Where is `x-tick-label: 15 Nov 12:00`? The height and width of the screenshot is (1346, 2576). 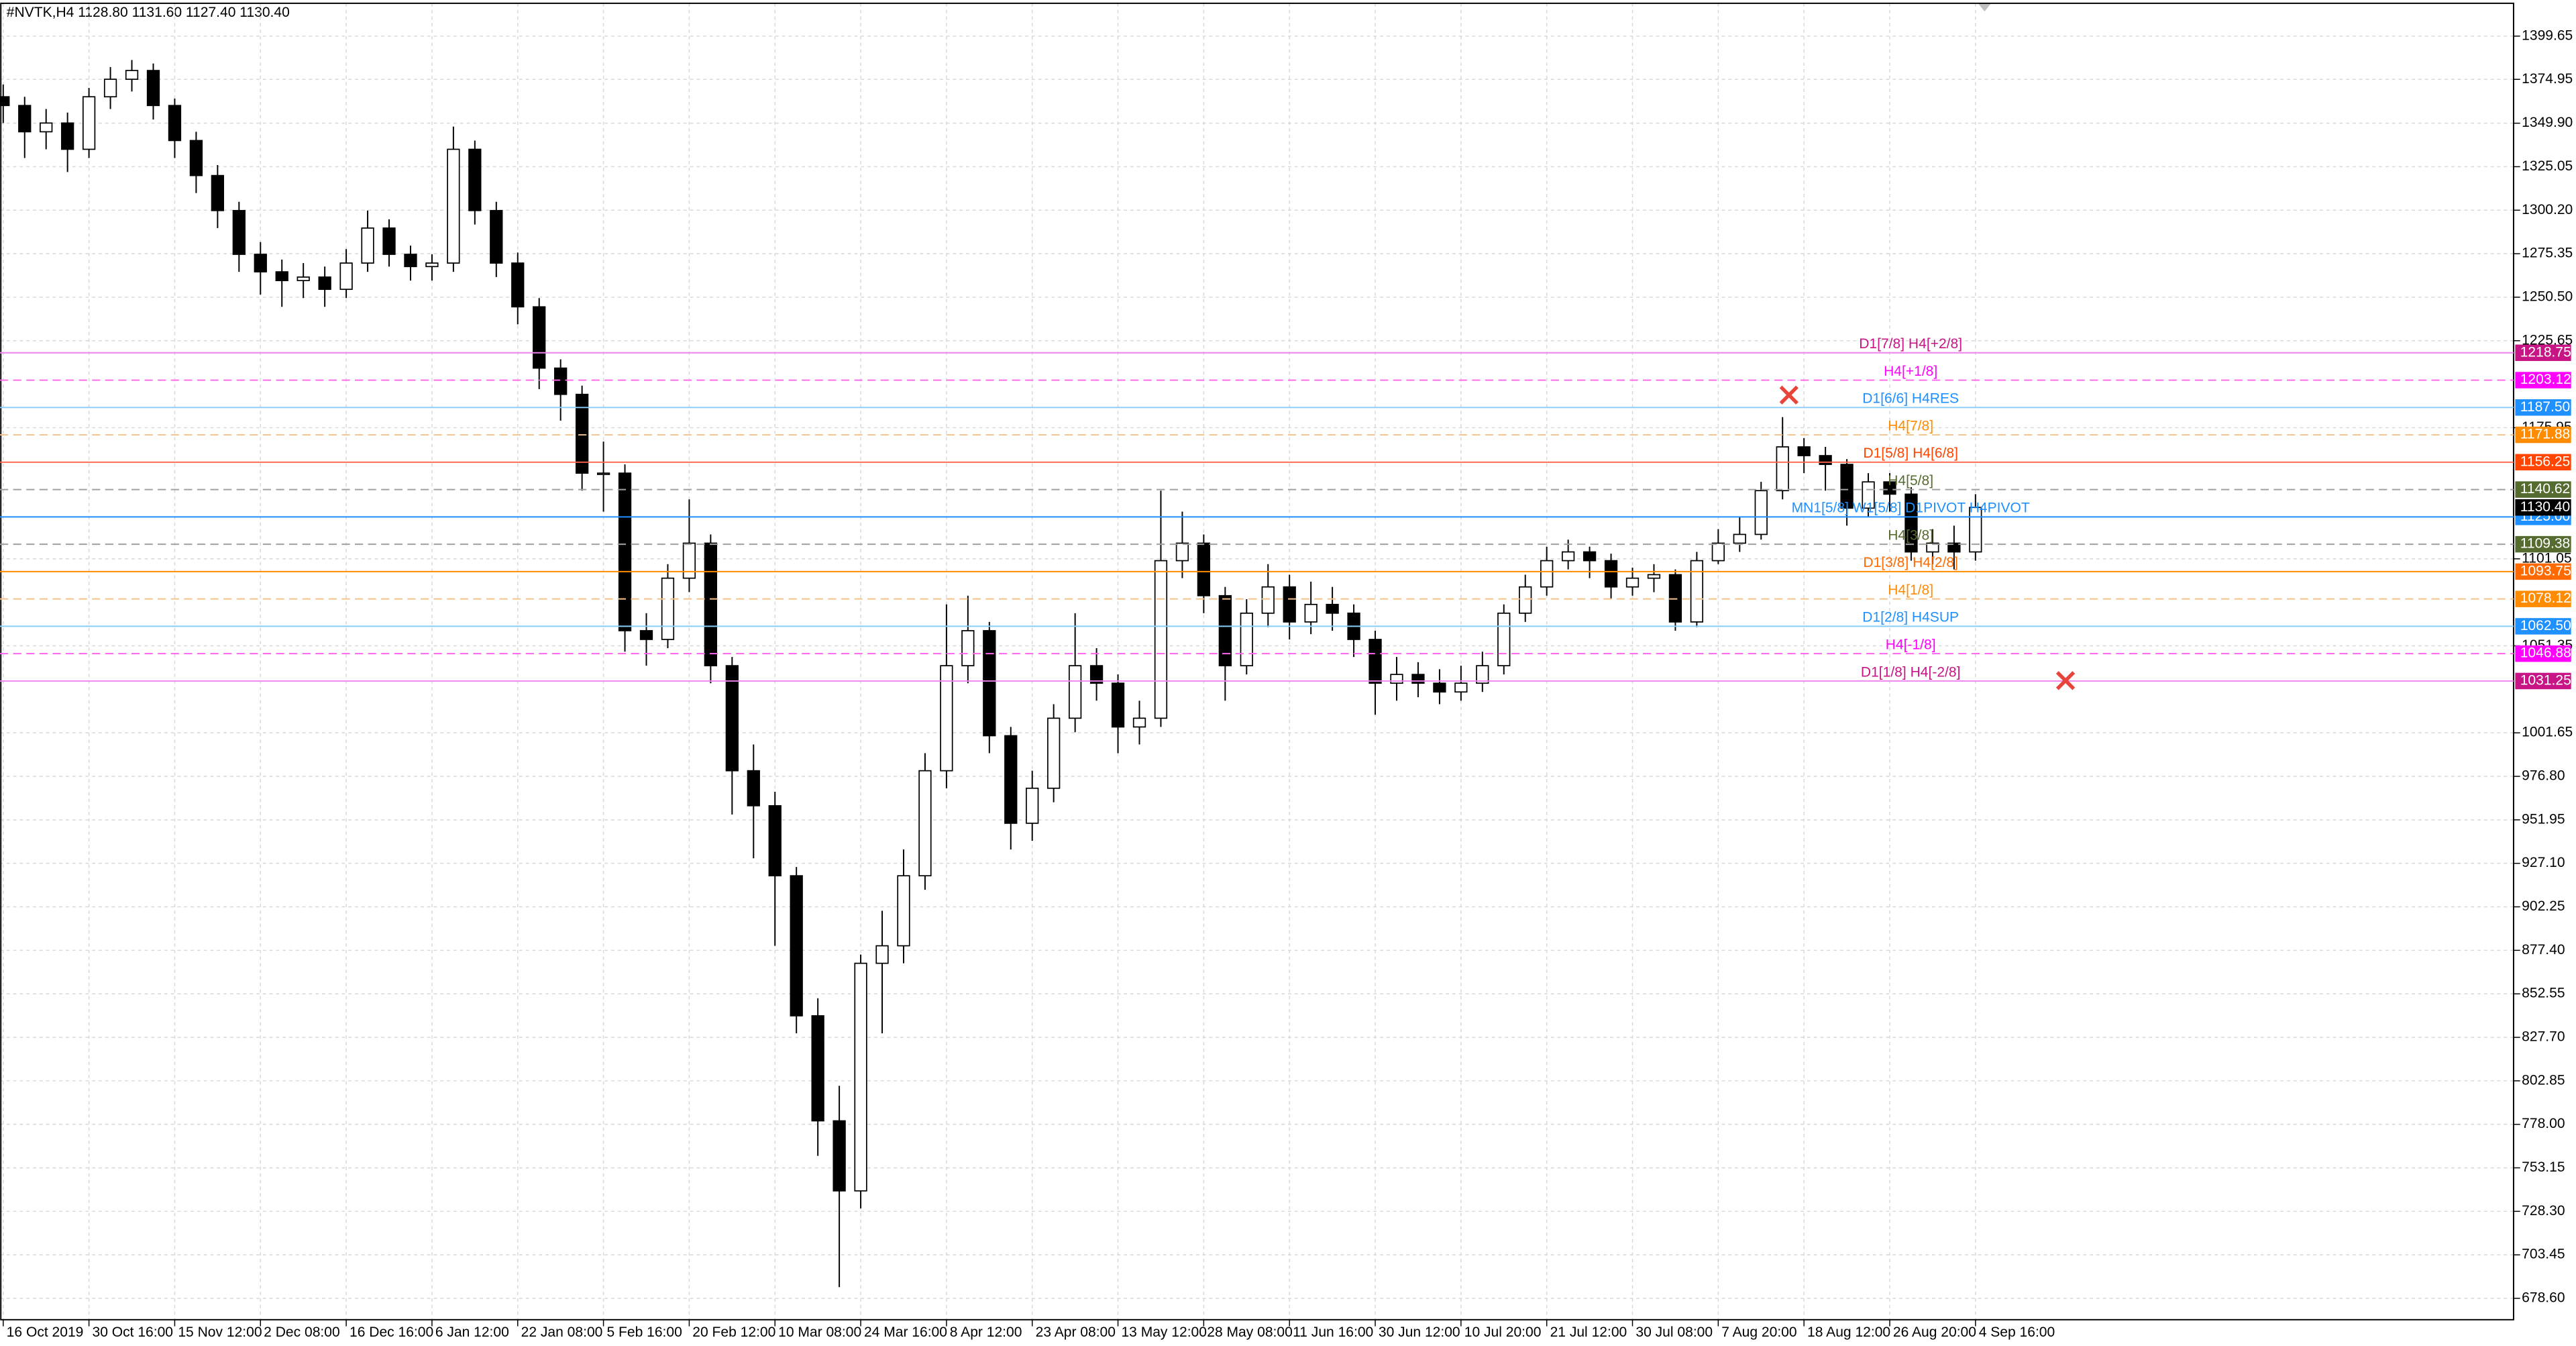
x-tick-label: 15 Nov 12:00 is located at coordinates (220, 1332).